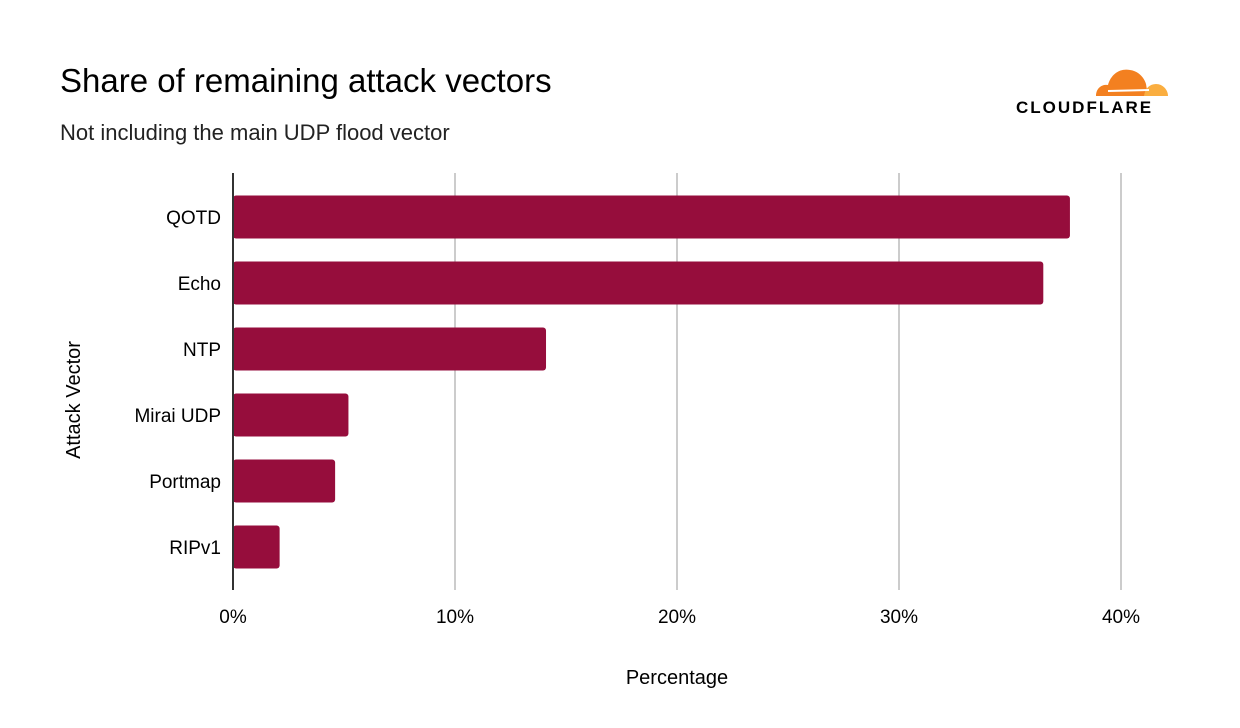 The image size is (1240, 728). Describe the element at coordinates (677, 617) in the screenshot. I see `x-tick-label: 20%` at that location.